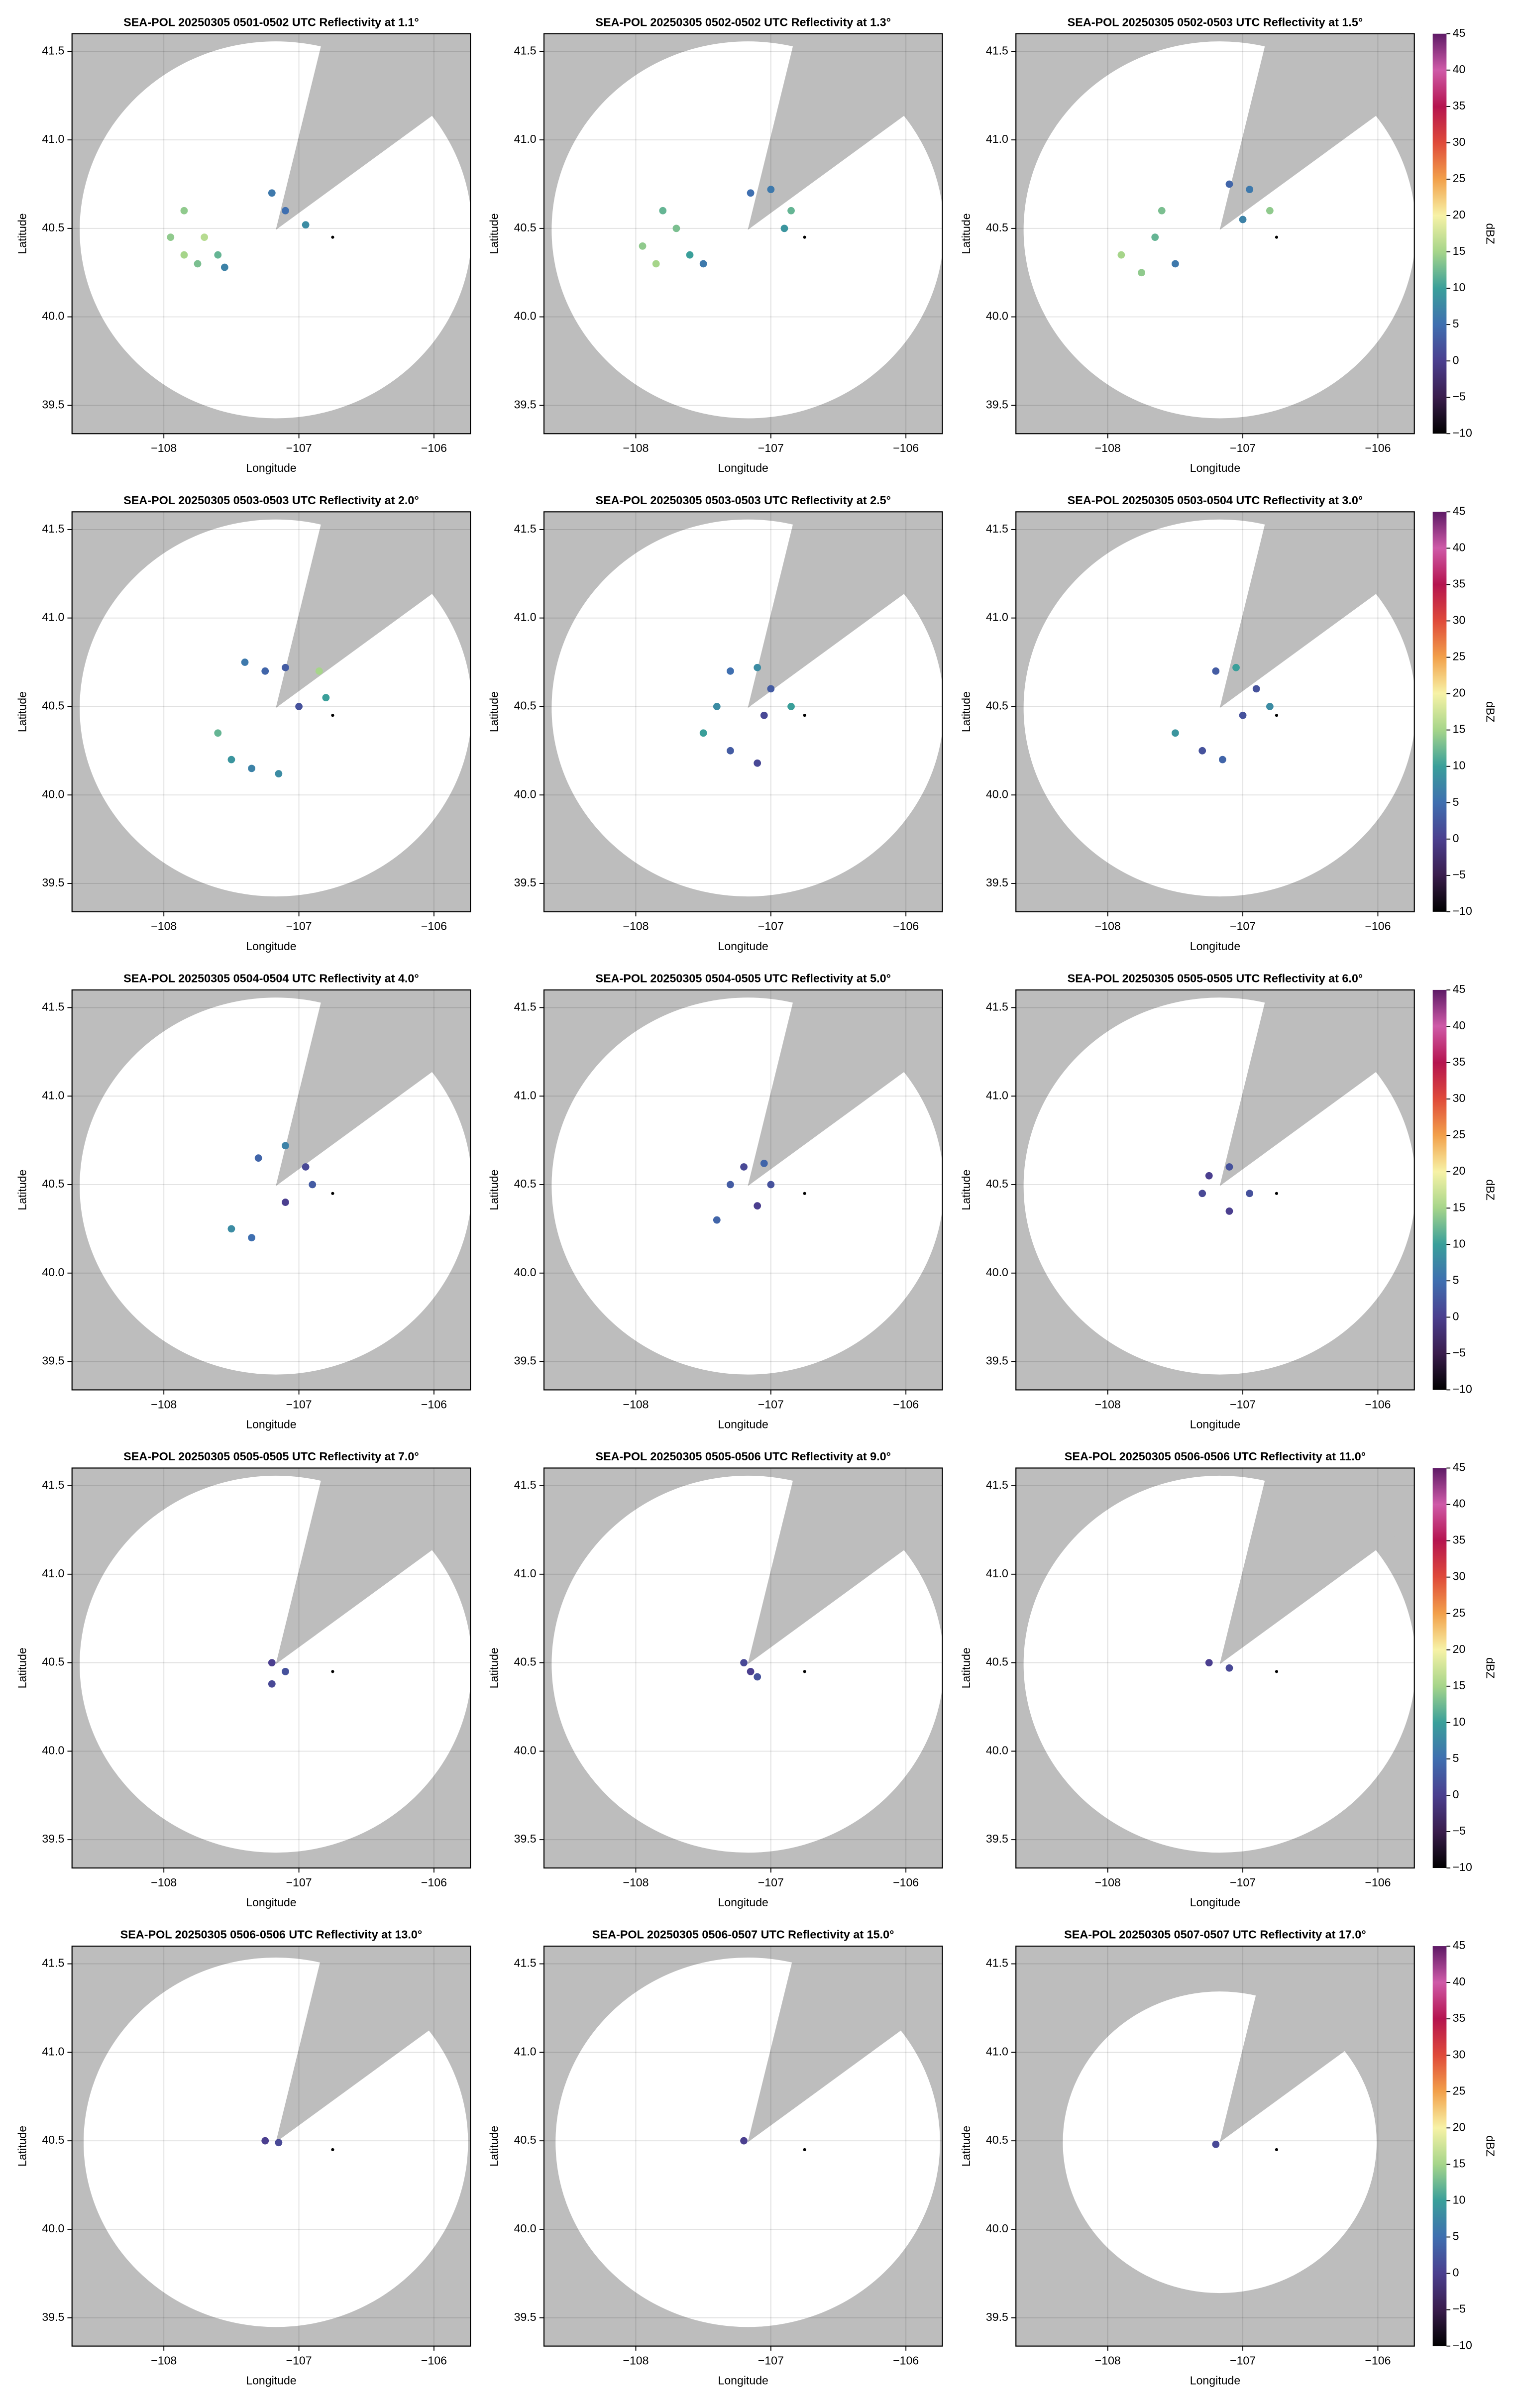 The width and height of the screenshot is (1517, 2408). Describe the element at coordinates (1459, 511) in the screenshot. I see `colorbar-tick-label: 45` at that location.